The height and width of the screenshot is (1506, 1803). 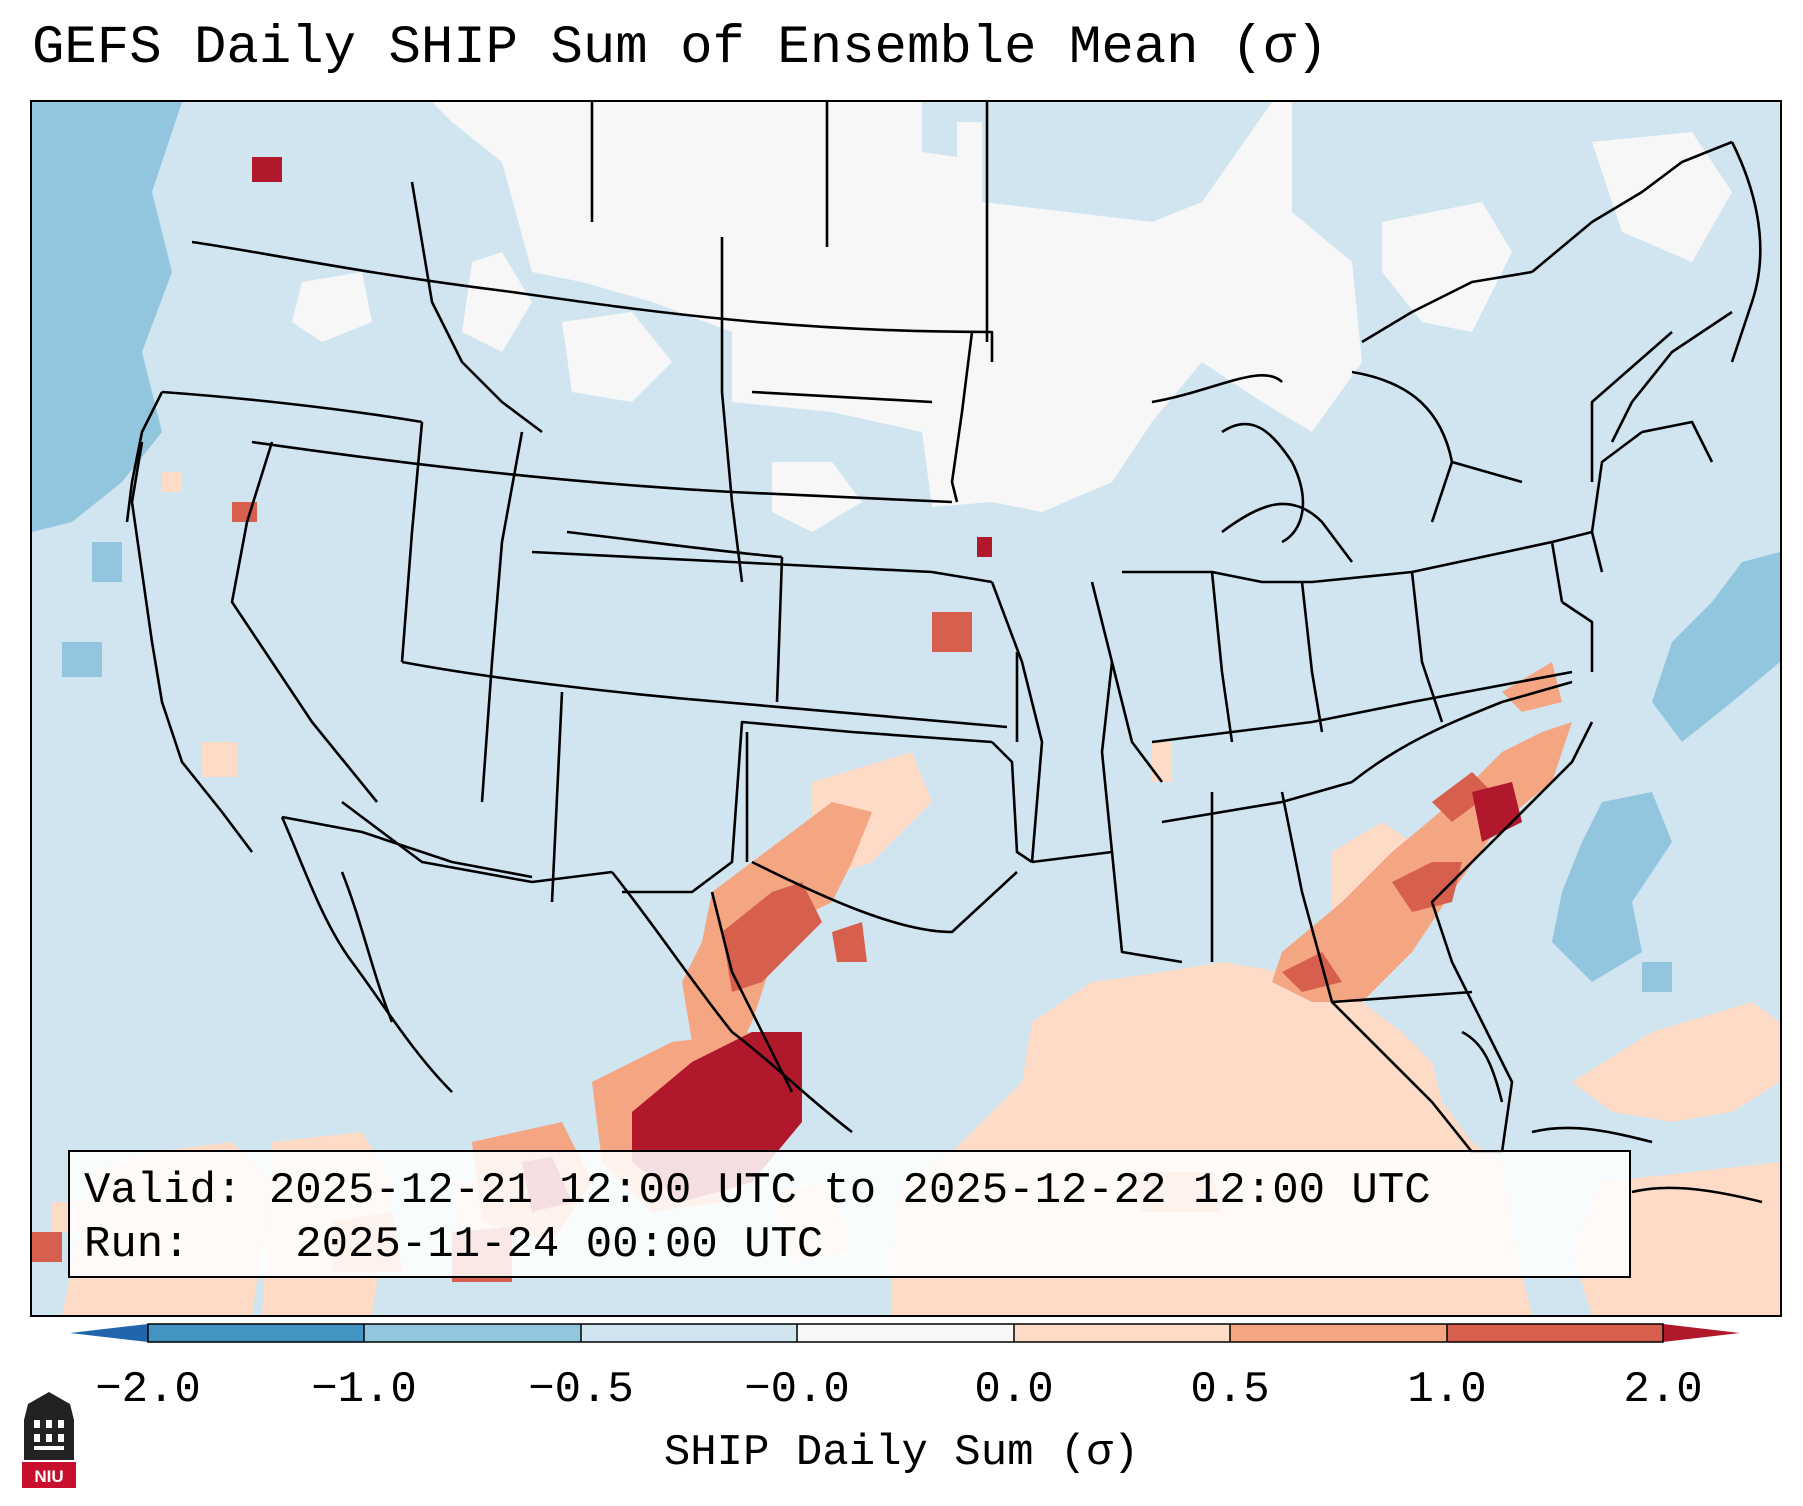 What do you see at coordinates (109, 1333) in the screenshot?
I see `colorbar-under-arrow` at bounding box center [109, 1333].